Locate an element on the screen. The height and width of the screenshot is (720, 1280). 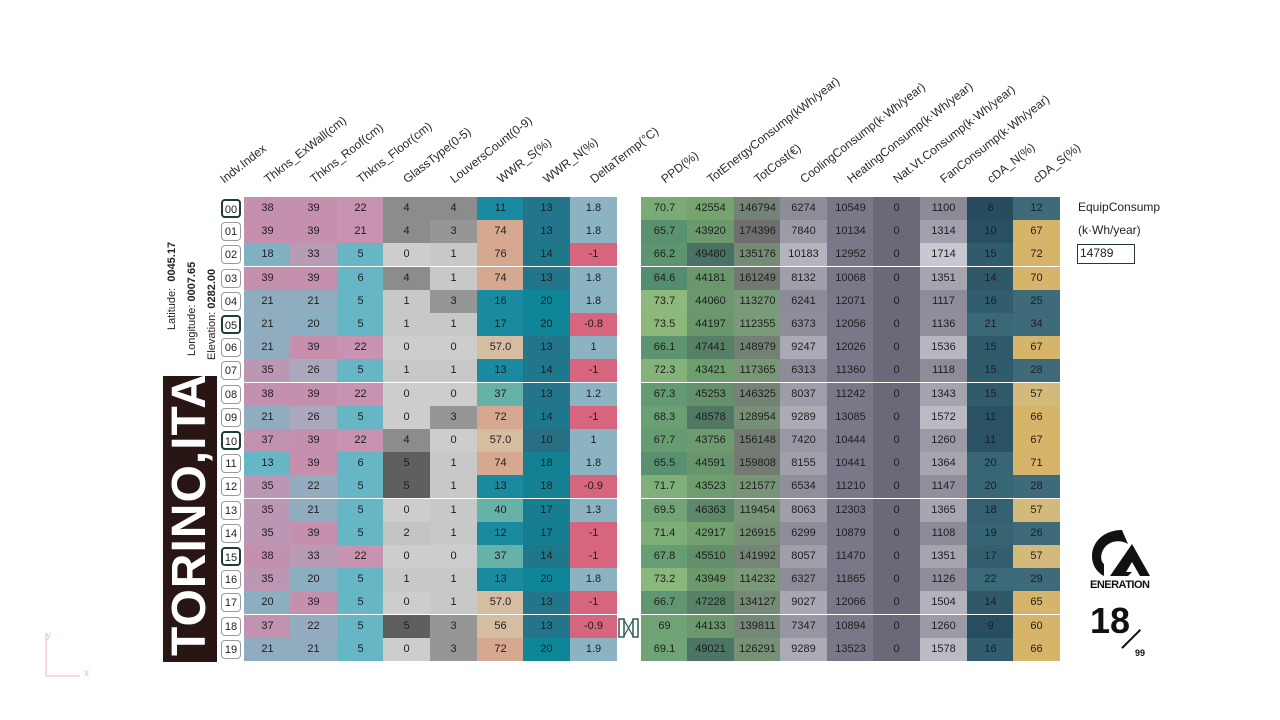
cell-right: 10183 is located at coordinates (803, 255).